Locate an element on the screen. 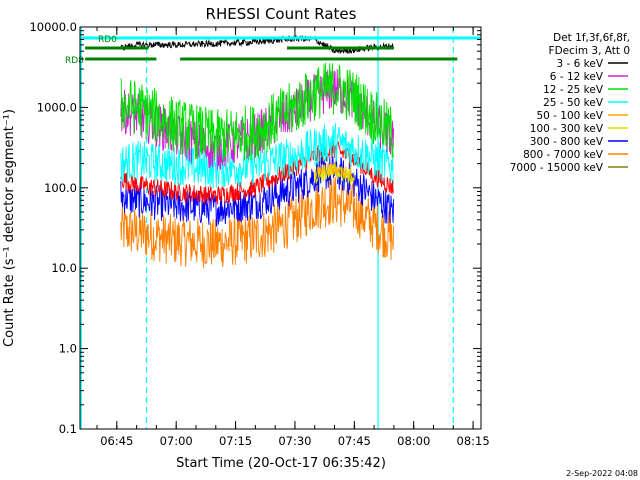 The height and width of the screenshot is (480, 640). x-tick-label: 07:30 is located at coordinates (294, 441).